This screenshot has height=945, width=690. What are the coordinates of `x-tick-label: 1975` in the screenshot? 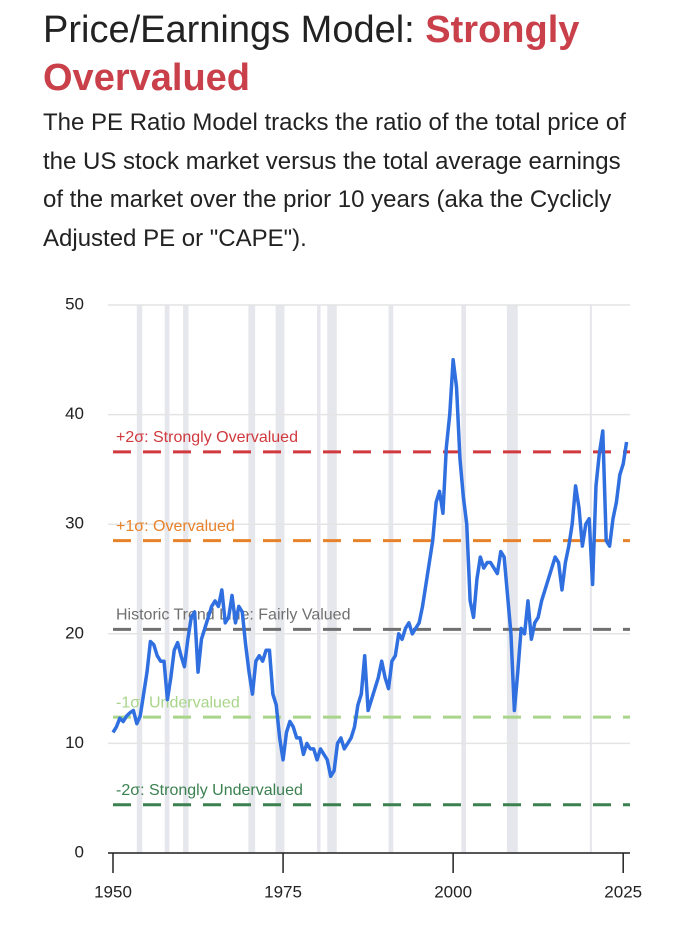 It's located at (283, 891).